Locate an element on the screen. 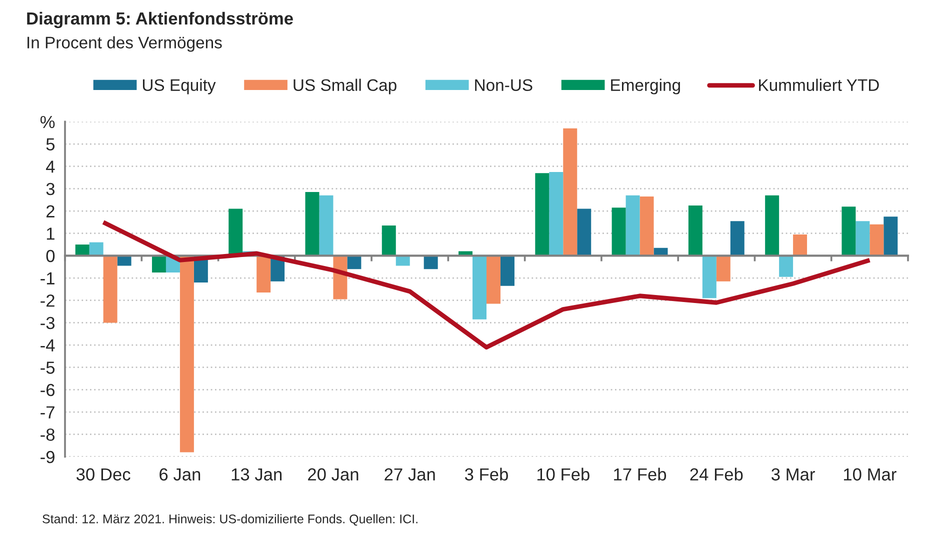 The width and height of the screenshot is (941, 545). y-tick-label: -6 is located at coordinates (47, 390).